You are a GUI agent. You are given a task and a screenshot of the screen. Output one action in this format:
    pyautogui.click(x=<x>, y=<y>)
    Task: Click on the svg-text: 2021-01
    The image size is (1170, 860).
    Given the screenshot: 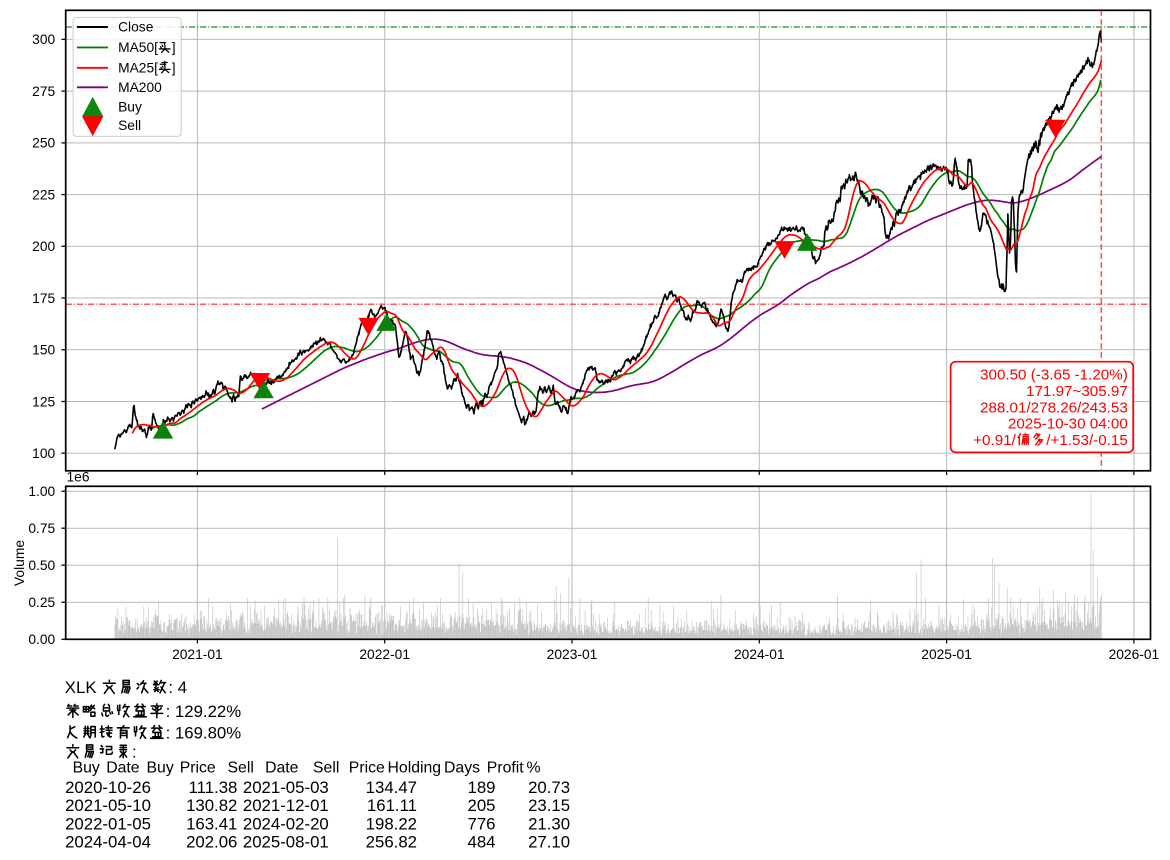 What is the action you would take?
    pyautogui.click(x=197, y=654)
    